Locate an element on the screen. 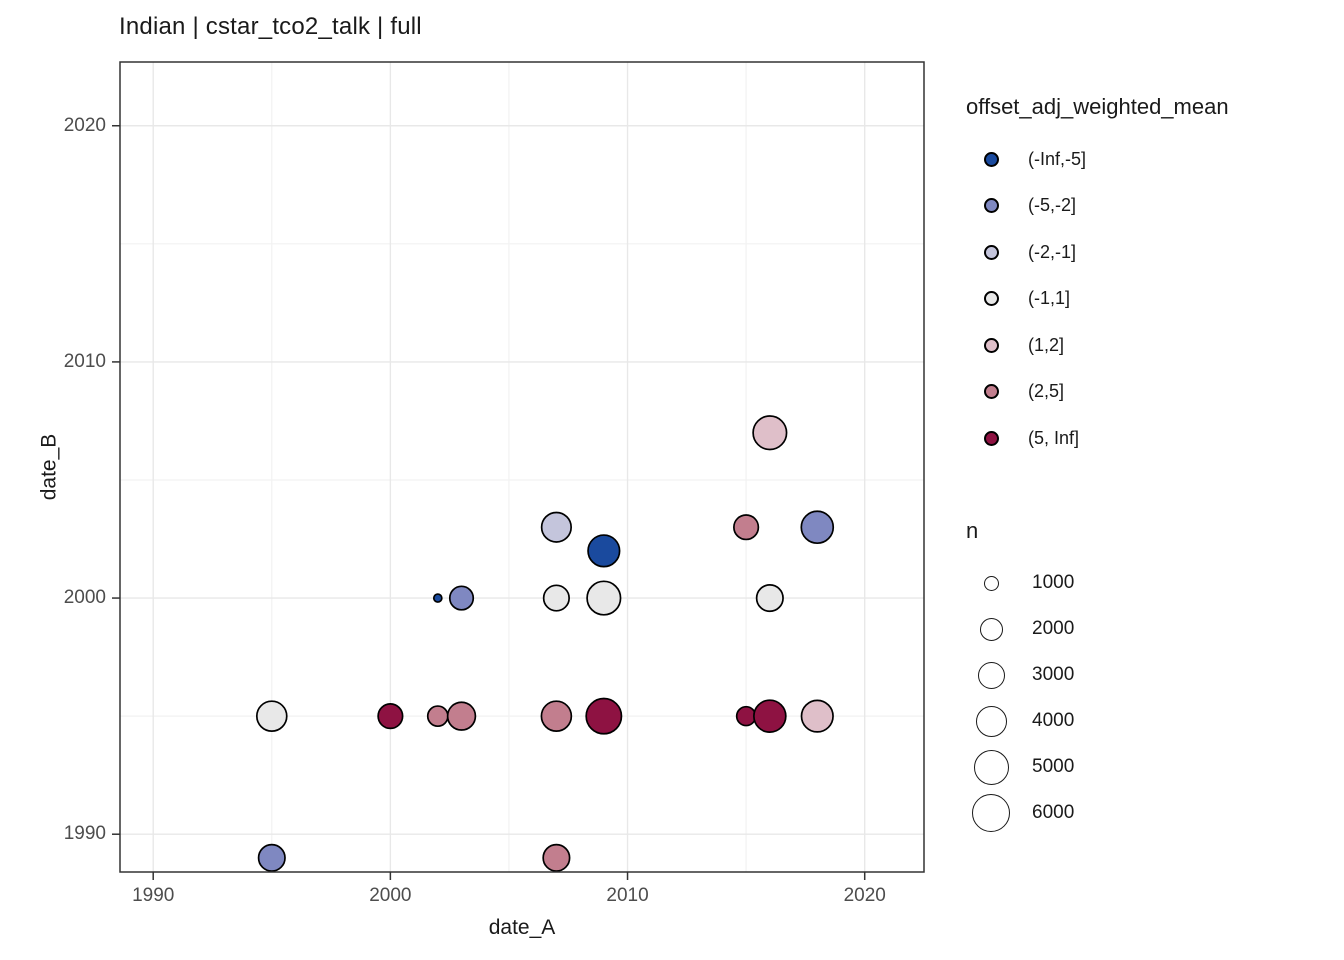 The image size is (1344, 960). size-legend-item: 6000 is located at coordinates (1151, 813).